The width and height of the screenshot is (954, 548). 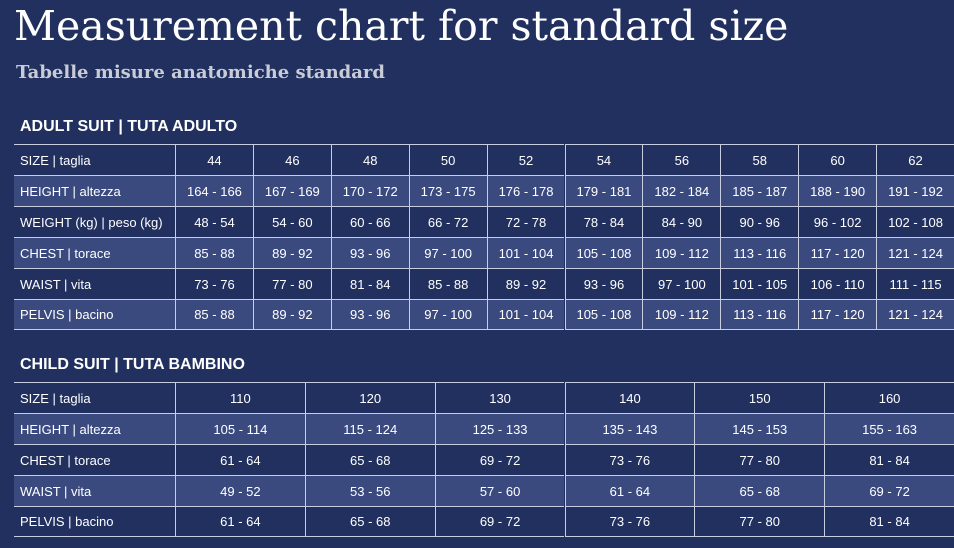 I want to click on table-cell: 60 - 66, so click(x=369, y=221).